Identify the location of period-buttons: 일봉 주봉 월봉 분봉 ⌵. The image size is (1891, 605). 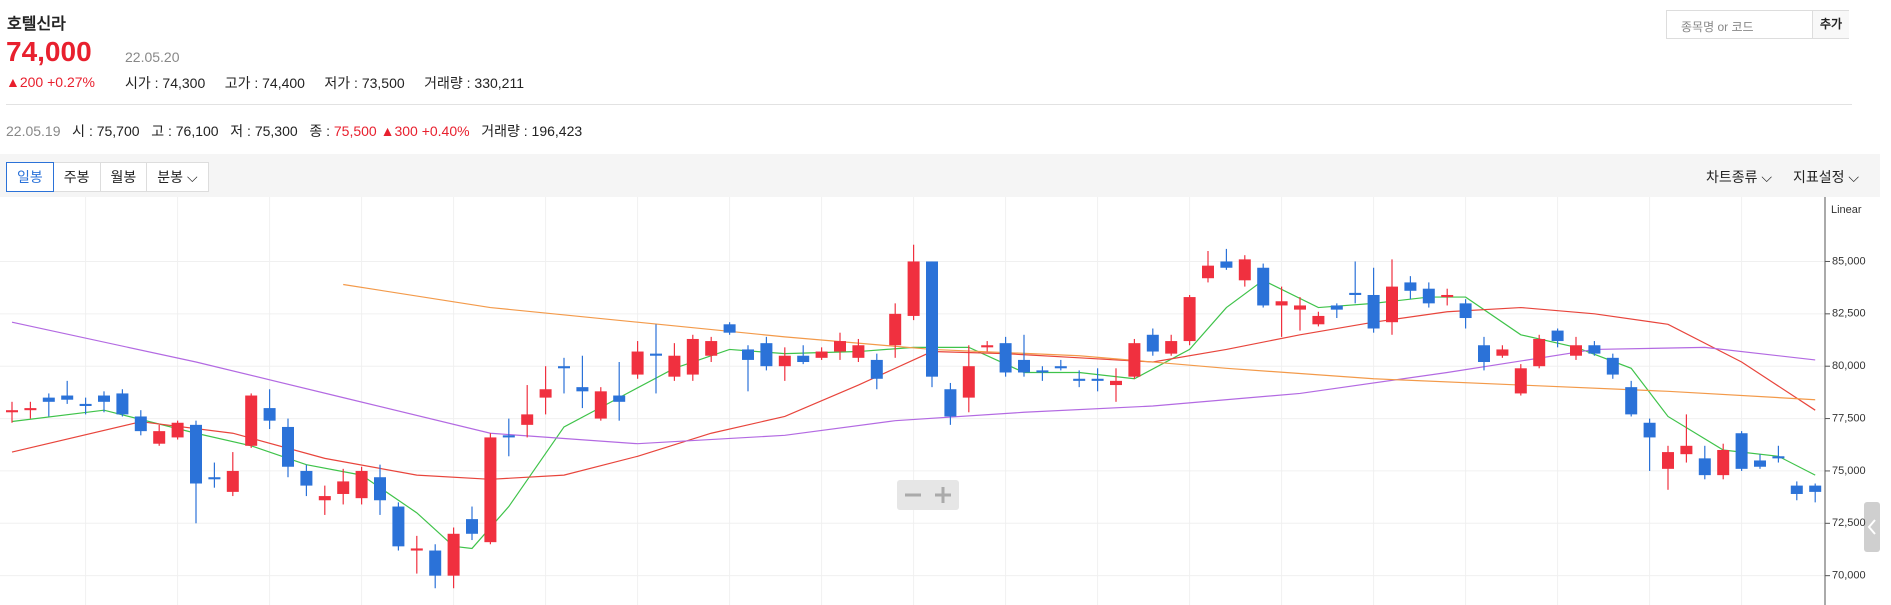
(107, 177).